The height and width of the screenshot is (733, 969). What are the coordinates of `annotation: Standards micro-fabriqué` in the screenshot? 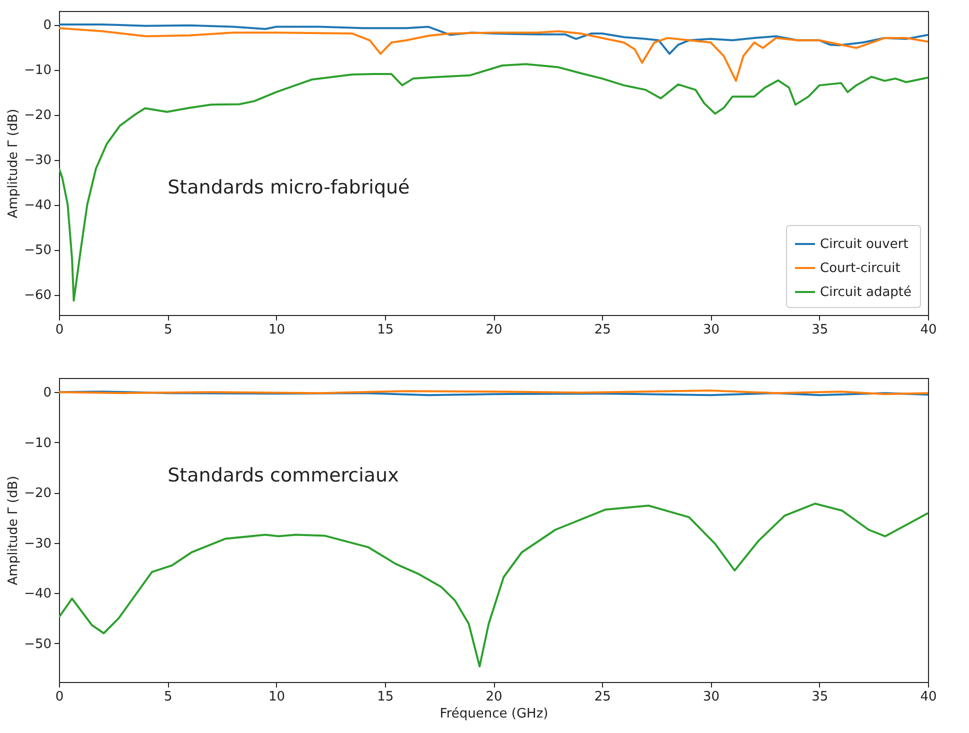 It's located at (289, 187).